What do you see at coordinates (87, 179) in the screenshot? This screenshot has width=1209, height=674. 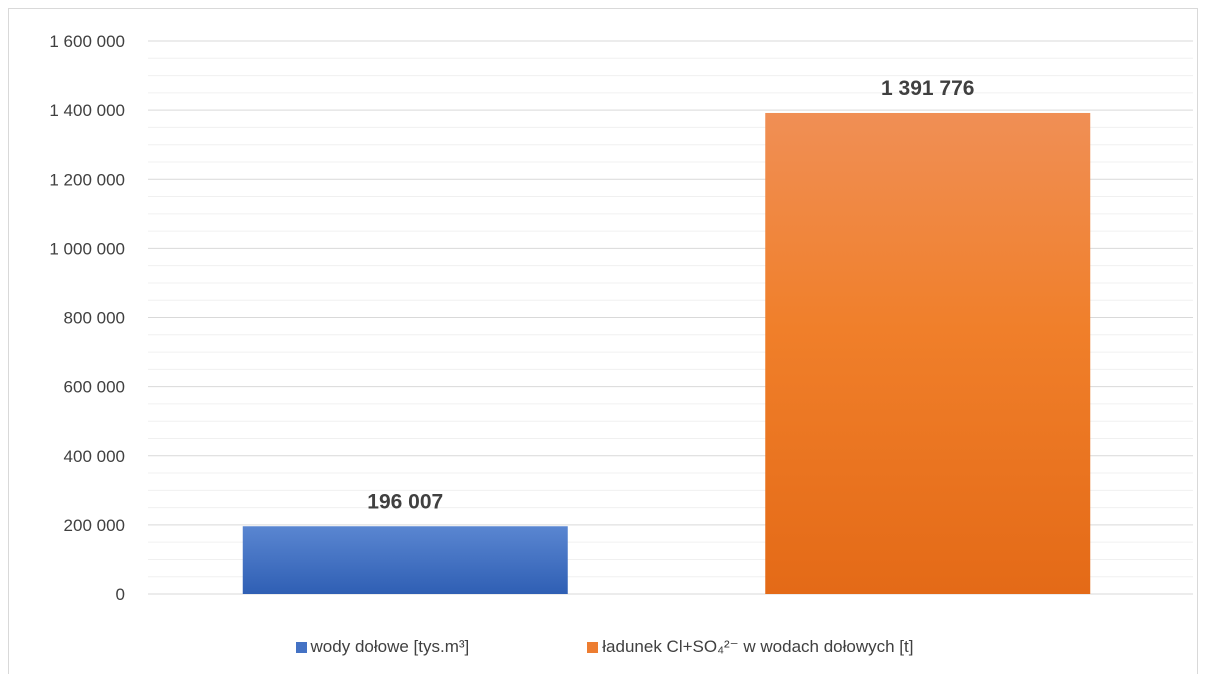 I see `y-tick-label: 1 200 000` at bounding box center [87, 179].